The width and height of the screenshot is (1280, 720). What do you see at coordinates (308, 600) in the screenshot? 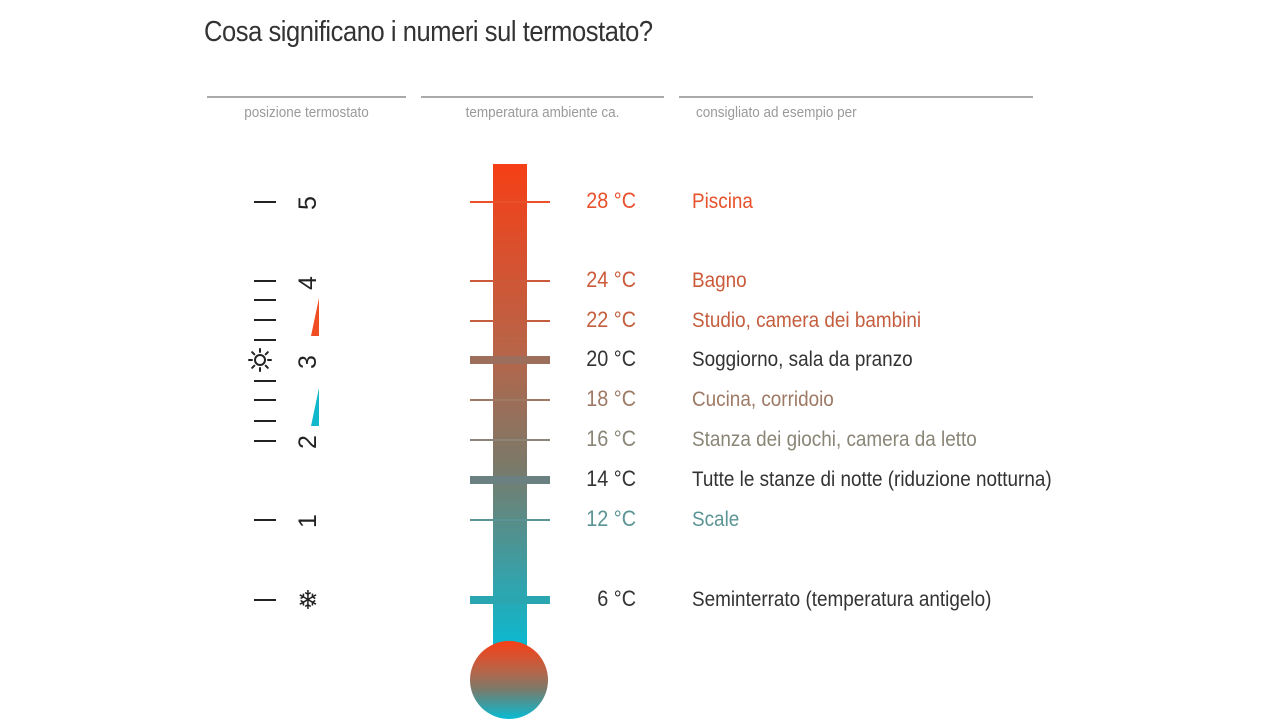
I see `snowflake-icon: ❄` at bounding box center [308, 600].